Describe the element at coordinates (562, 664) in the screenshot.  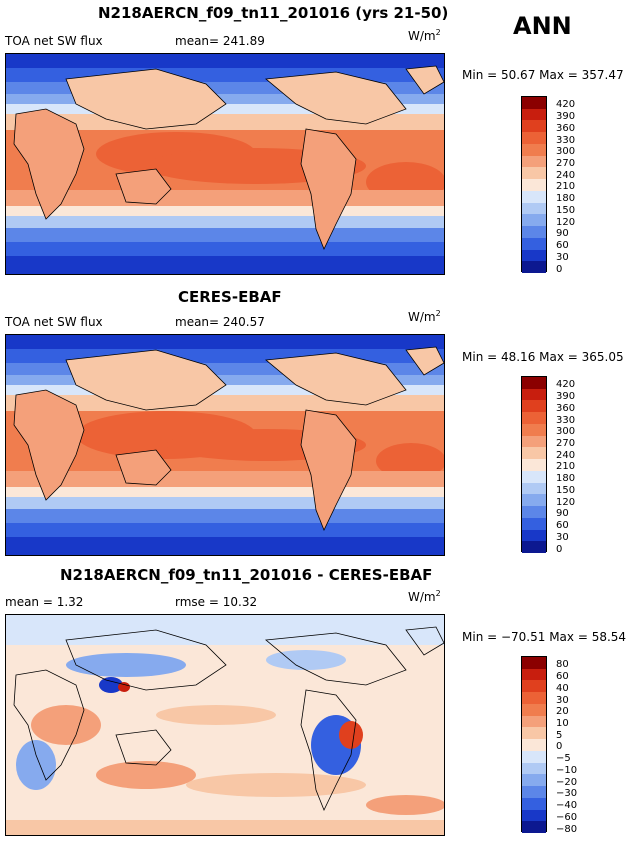
I see `cb3-label: 80` at that location.